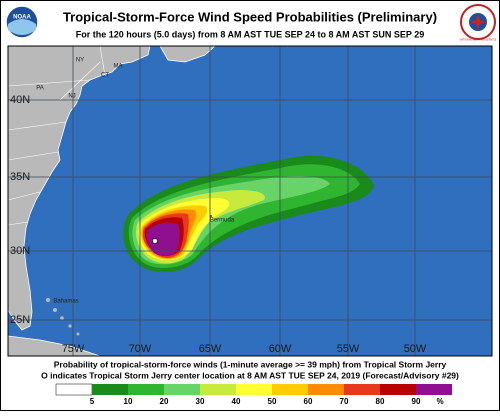 This screenshot has height=416, width=500. I want to click on storm-center, so click(155, 241).